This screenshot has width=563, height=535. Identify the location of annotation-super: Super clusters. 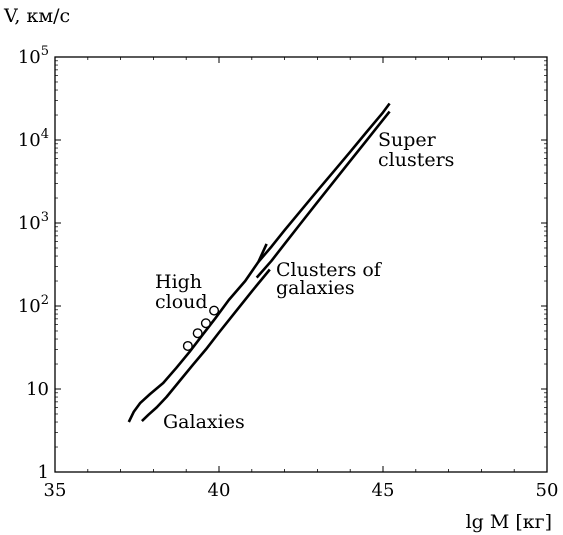
(416, 150).